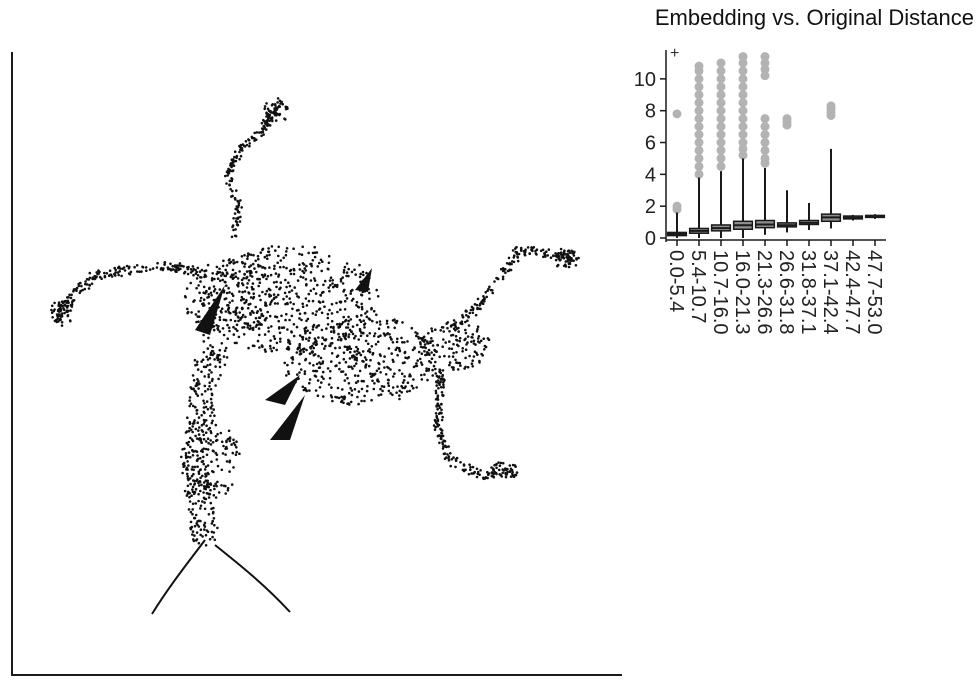  Describe the element at coordinates (650, 175) in the screenshot. I see `boxplot-y-tick-label: 4` at that location.